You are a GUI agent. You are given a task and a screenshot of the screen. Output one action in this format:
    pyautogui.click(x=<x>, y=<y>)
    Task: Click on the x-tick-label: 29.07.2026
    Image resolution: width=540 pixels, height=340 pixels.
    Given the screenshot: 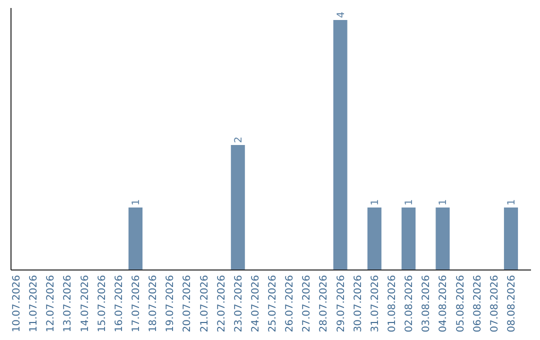 What is the action you would take?
    pyautogui.click(x=341, y=303)
    